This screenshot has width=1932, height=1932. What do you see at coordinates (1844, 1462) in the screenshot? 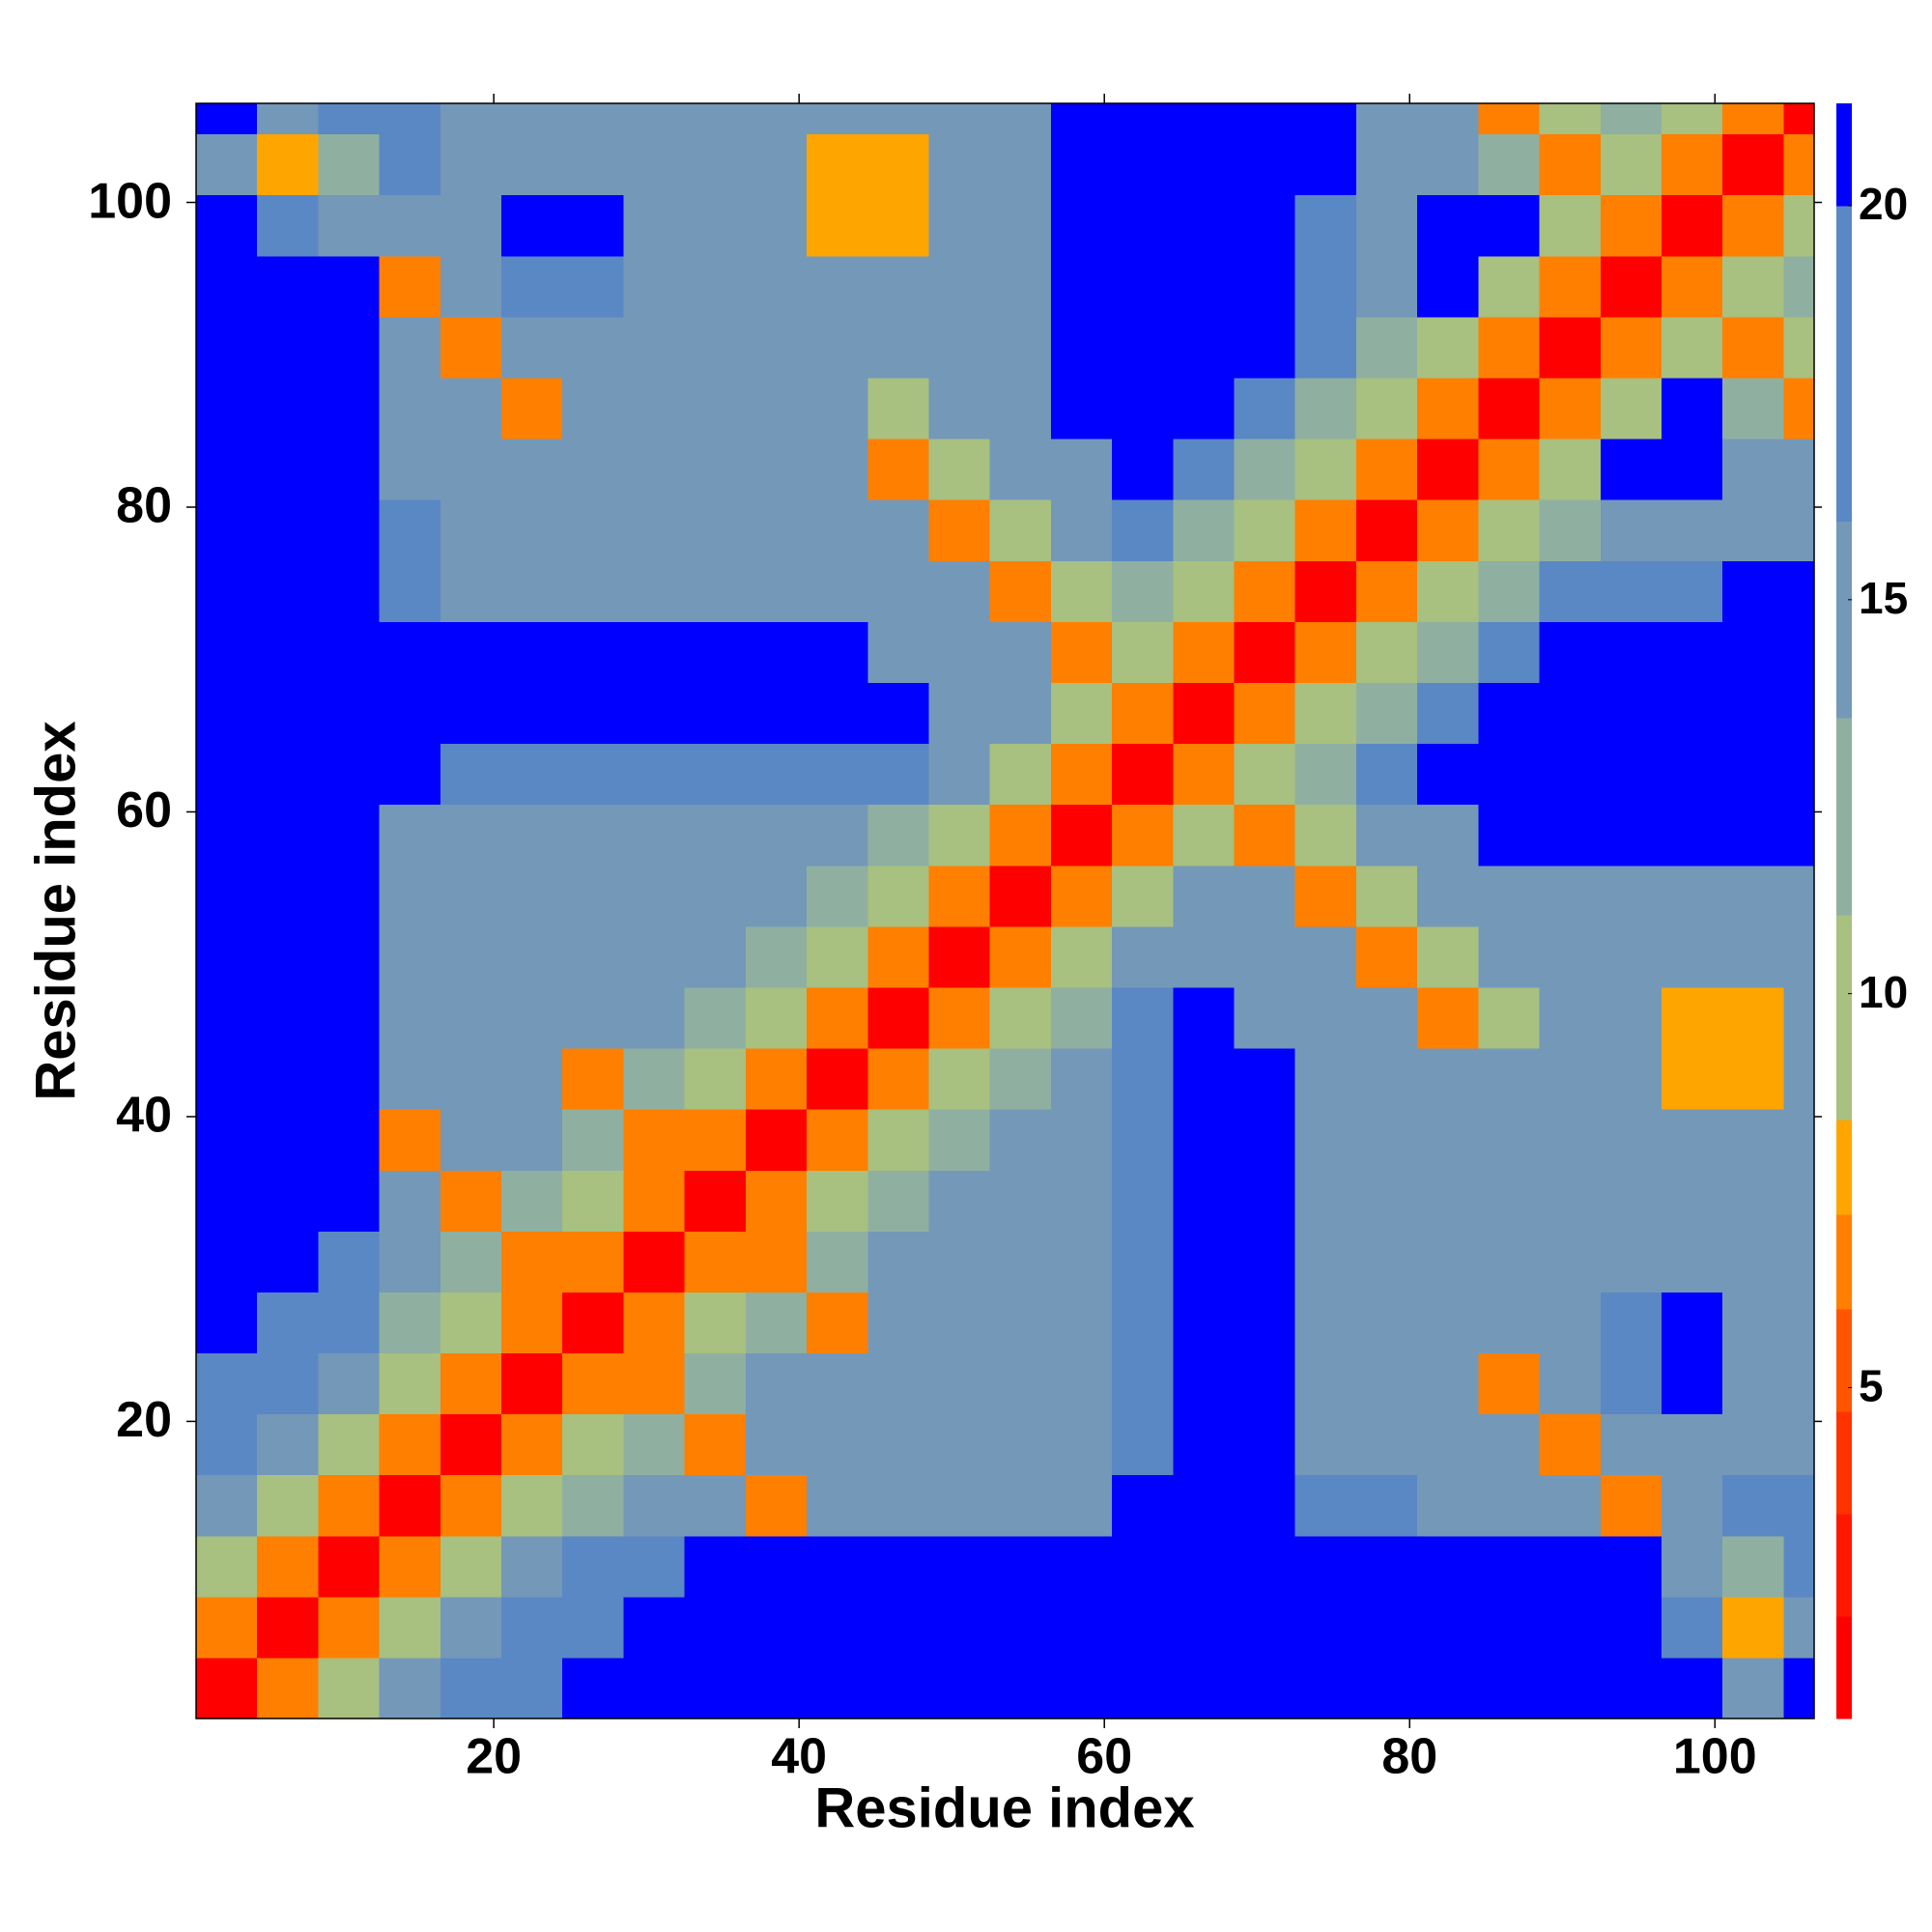
I see `colorbar-band` at bounding box center [1844, 1462].